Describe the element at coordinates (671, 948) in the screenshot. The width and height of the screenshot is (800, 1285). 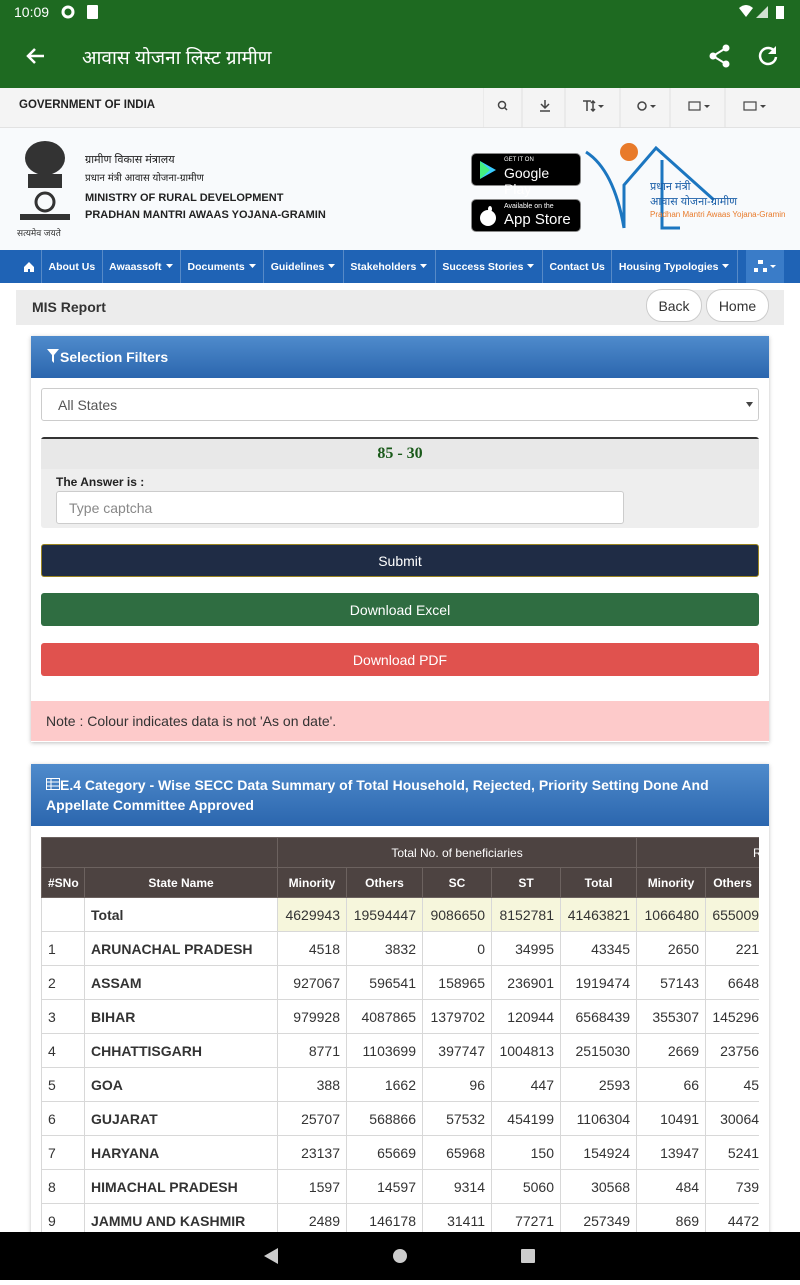
I see `value-cell: 2650` at that location.